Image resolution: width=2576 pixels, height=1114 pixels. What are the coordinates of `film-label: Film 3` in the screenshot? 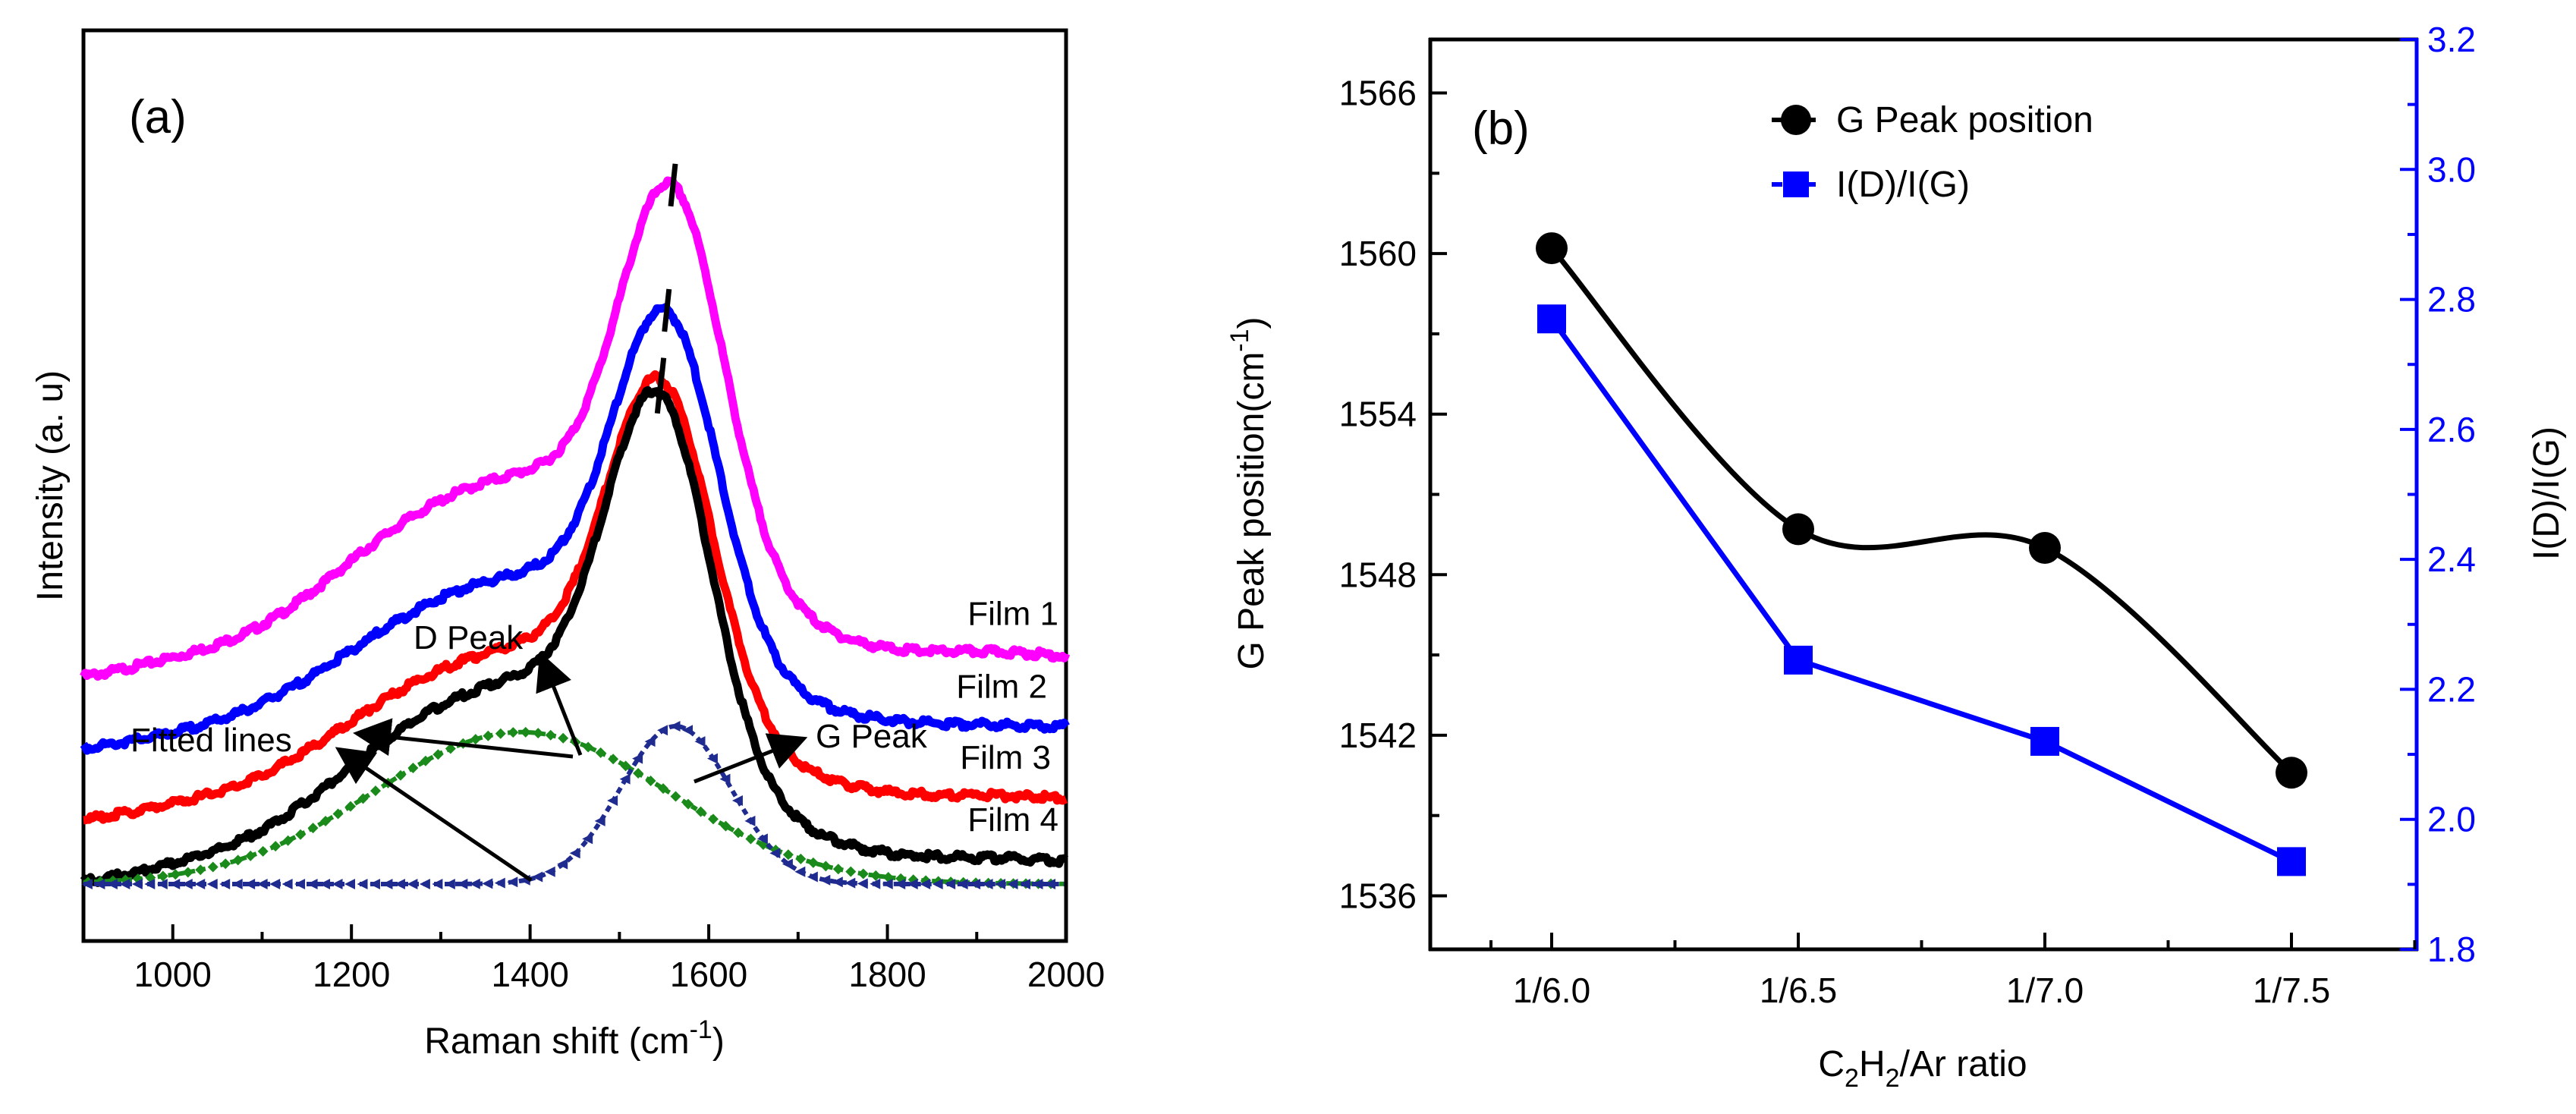 It's located at (1005, 757).